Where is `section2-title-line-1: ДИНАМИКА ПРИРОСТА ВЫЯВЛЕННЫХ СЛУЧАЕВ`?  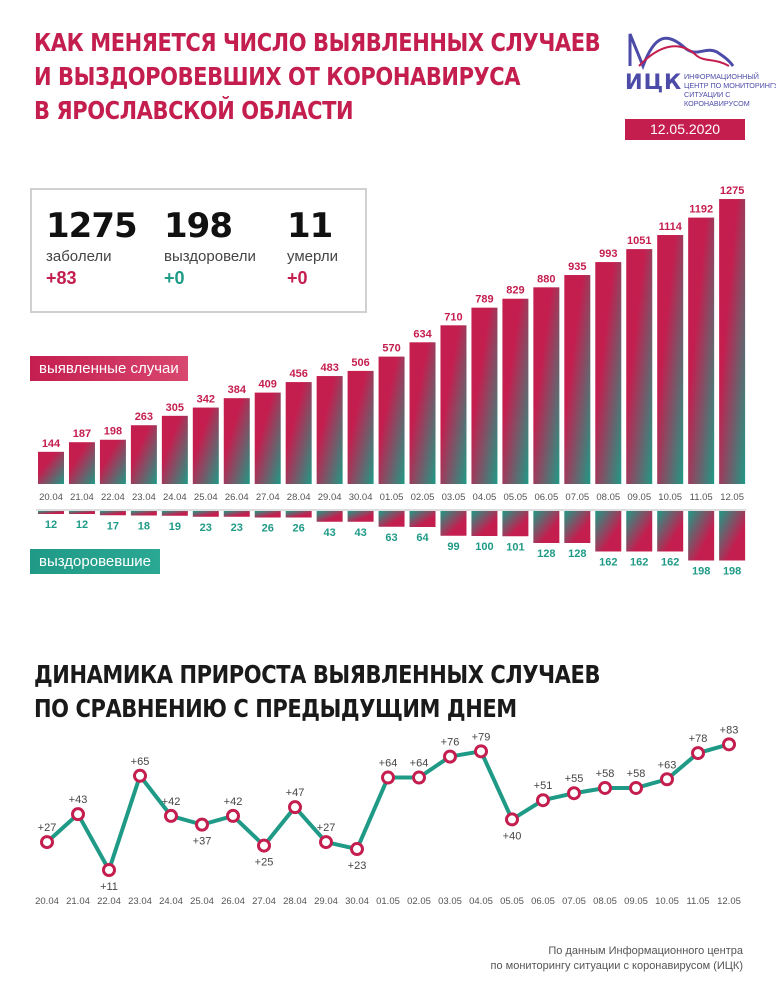 section2-title-line-1: ДИНАМИКА ПРИРОСТА ВЫЯВЛЕННЫХ СЛУЧАЕВ is located at coordinates (317, 674).